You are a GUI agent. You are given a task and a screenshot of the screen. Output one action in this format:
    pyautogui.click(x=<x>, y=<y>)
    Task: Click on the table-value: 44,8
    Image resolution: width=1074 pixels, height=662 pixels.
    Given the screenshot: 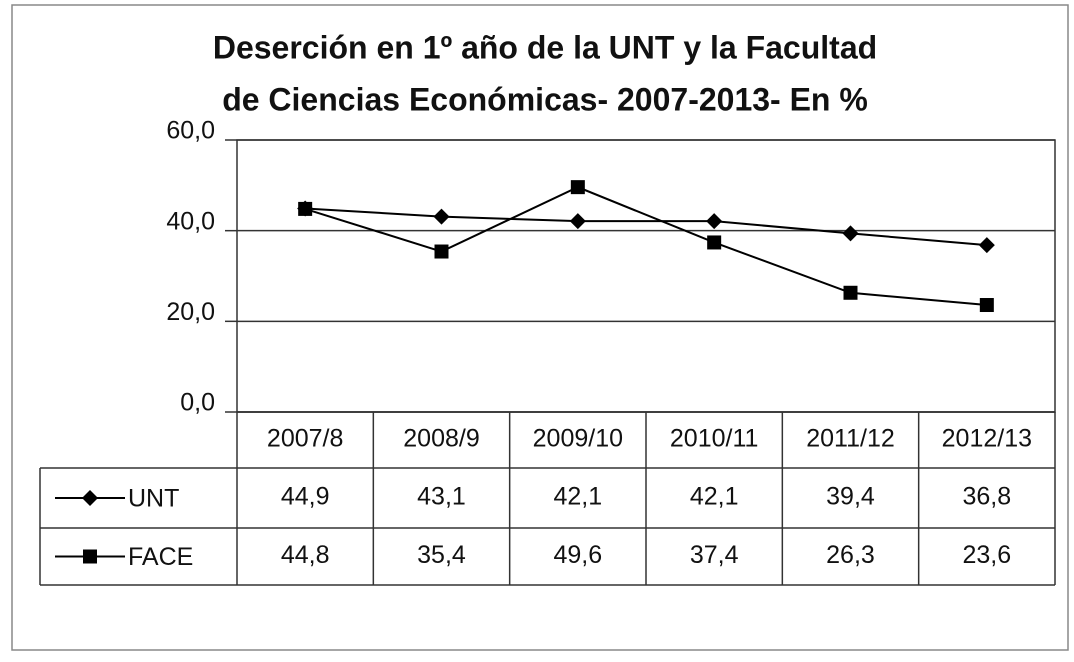 What is the action you would take?
    pyautogui.click(x=305, y=555)
    